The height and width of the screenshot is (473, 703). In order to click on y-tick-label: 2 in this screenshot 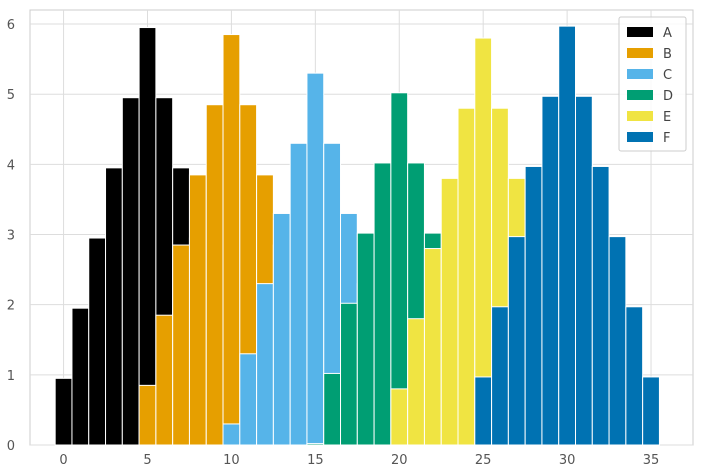, I will do `click(11, 306)`.